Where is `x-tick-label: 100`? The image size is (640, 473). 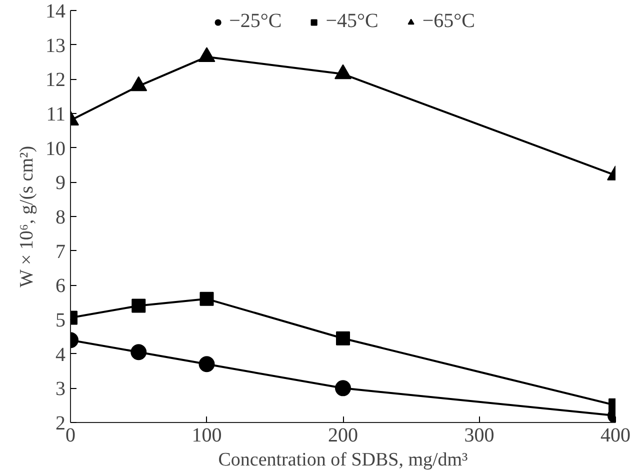 x-tick-label: 100 is located at coordinates (207, 435).